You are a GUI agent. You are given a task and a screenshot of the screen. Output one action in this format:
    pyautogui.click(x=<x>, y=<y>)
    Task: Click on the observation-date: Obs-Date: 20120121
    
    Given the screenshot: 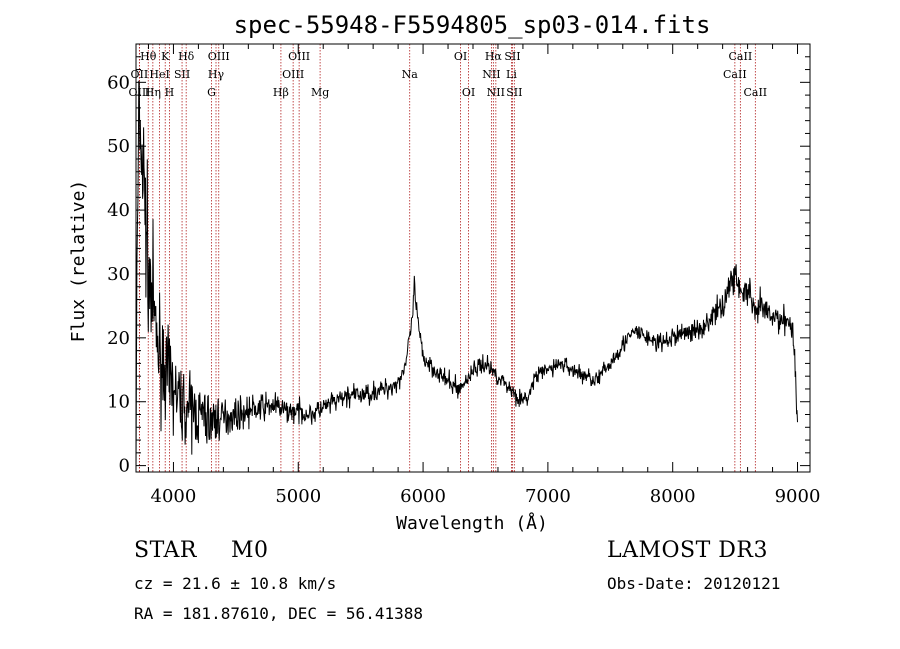 What is the action you would take?
    pyautogui.click(x=694, y=583)
    